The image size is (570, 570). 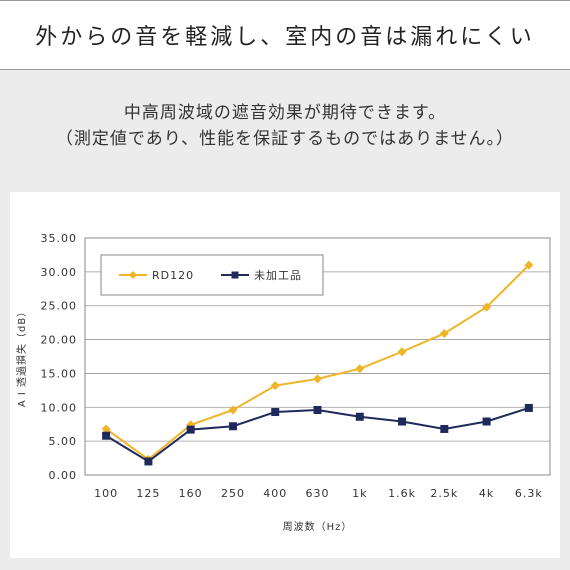 I want to click on legend-label: RD120, so click(x=173, y=275).